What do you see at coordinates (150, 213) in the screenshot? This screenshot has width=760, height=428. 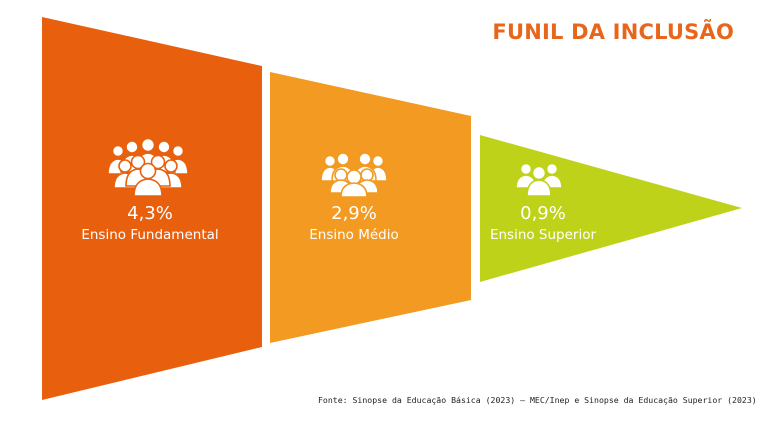 I see `stage-value: 4,3%` at bounding box center [150, 213].